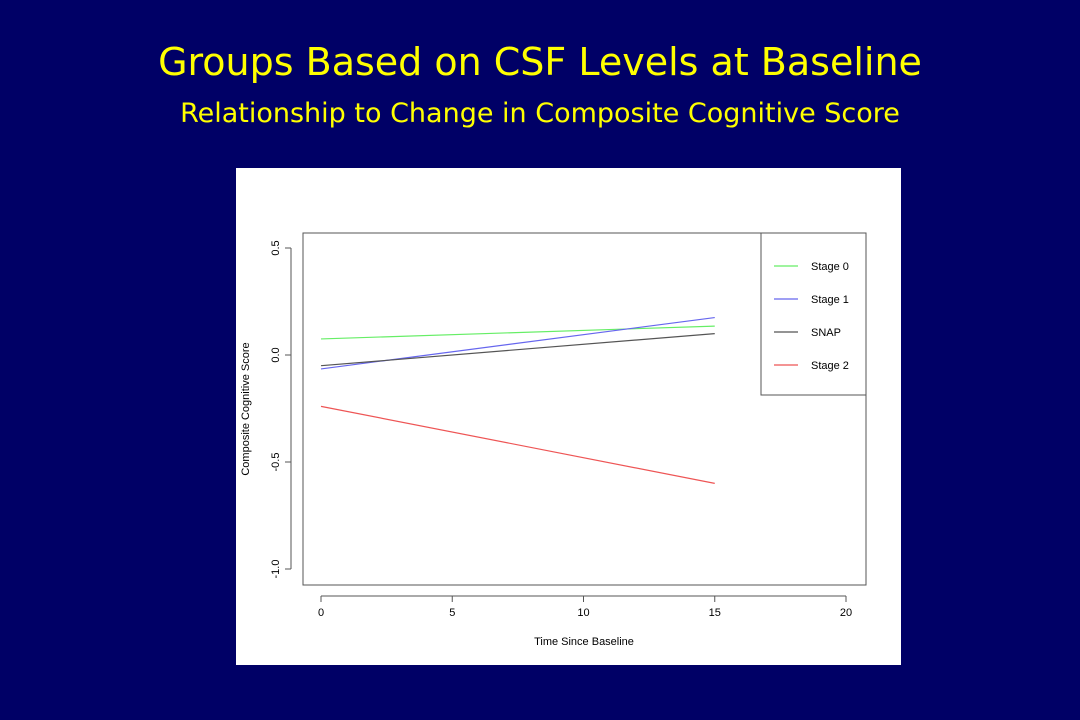 This screenshot has width=1080, height=720. What do you see at coordinates (276, 569) in the screenshot?
I see `y-tick-label: -1.0` at bounding box center [276, 569].